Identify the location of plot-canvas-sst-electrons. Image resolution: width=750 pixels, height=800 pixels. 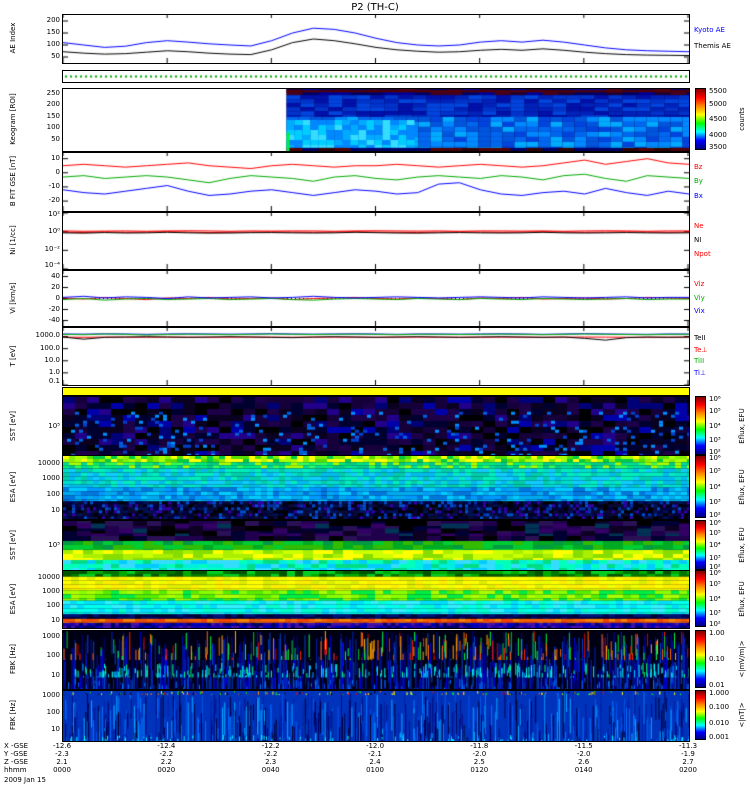
(376, 546).